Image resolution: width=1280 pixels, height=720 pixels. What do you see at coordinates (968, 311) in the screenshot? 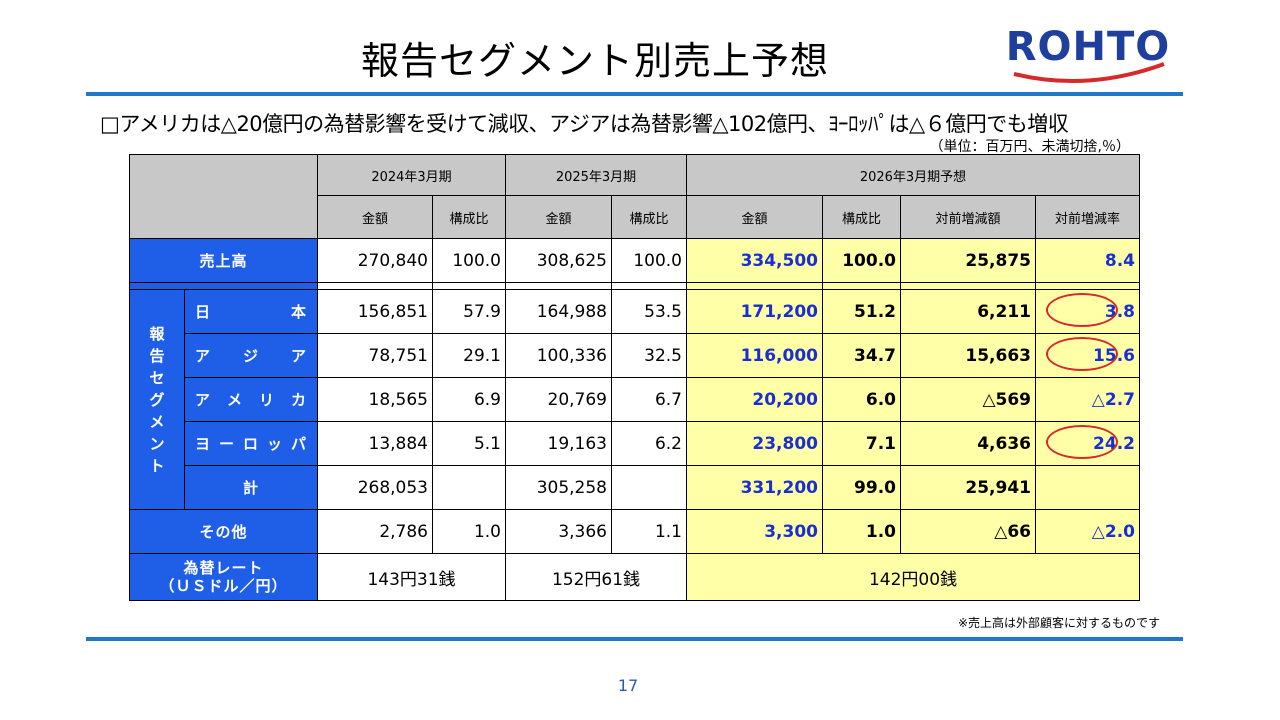
I see `cell-japan-chg: 6,211` at bounding box center [968, 311].